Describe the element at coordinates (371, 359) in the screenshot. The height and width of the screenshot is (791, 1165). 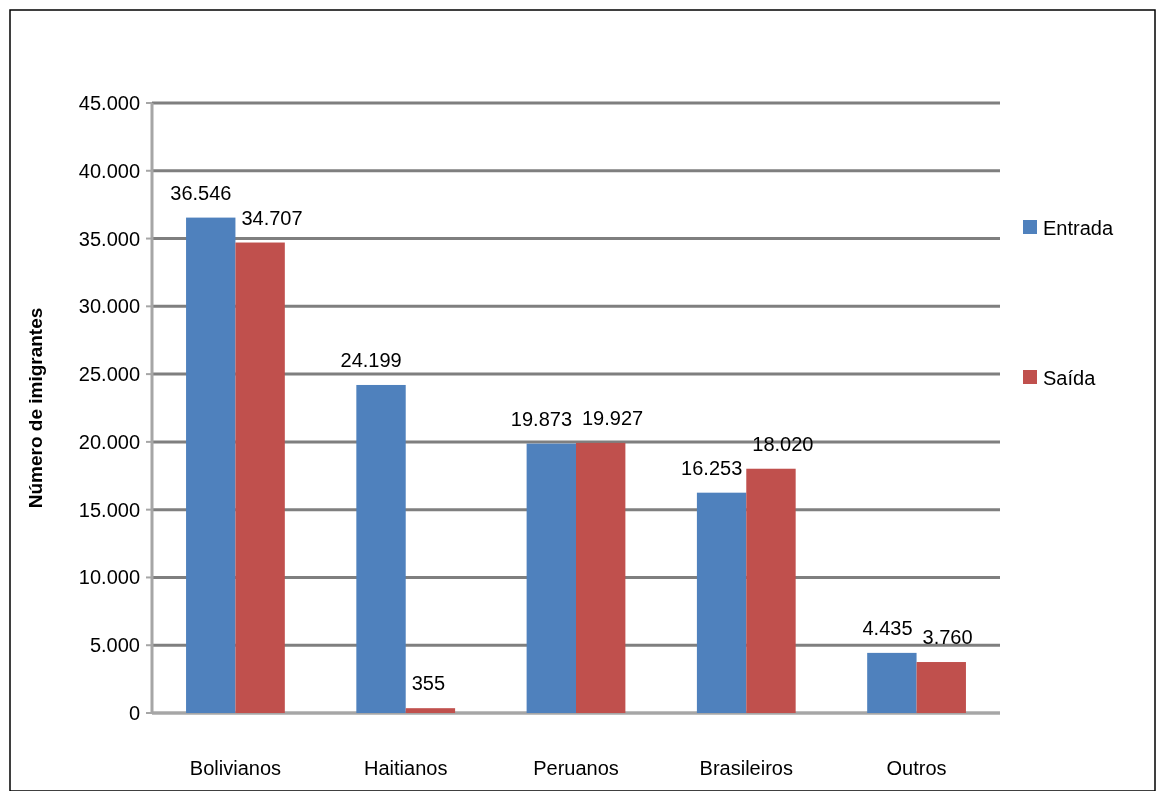
I see `data-label: 24.199` at that location.